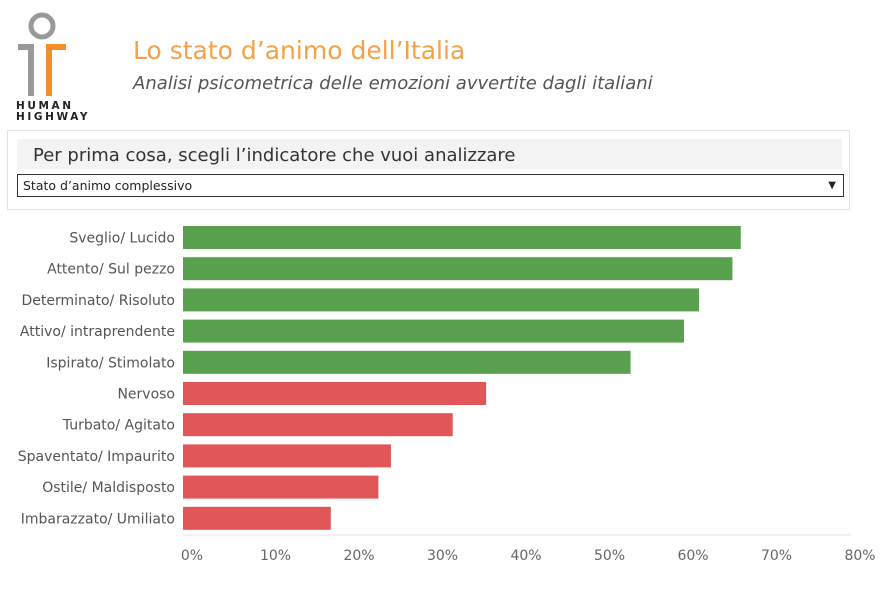 The height and width of the screenshot is (589, 881). What do you see at coordinates (525, 556) in the screenshot?
I see `x-tick-label: 40%` at bounding box center [525, 556].